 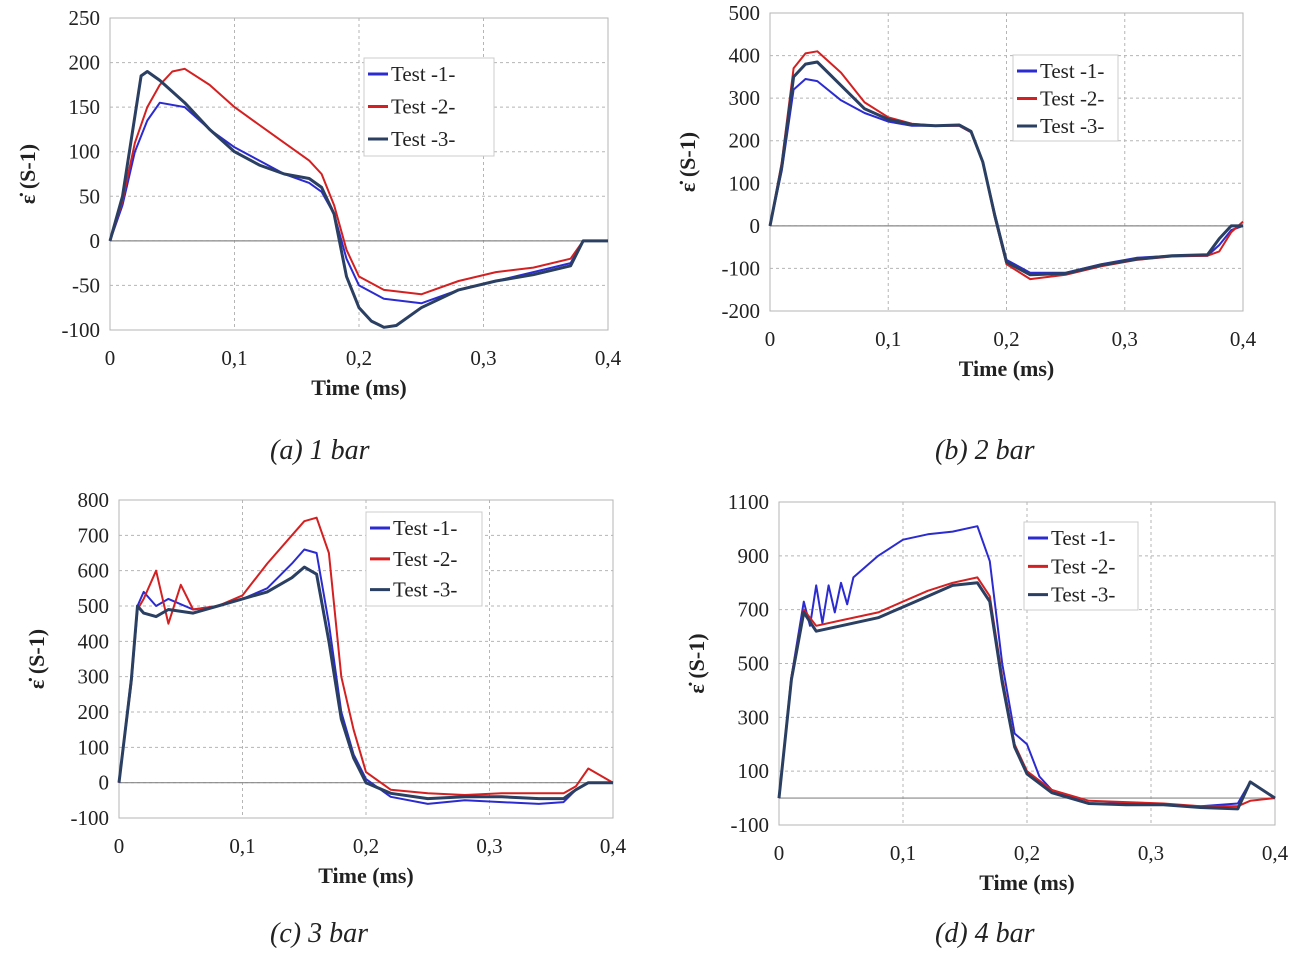 What do you see at coordinates (85, 107) in the screenshot?
I see `y-tick-label: 150` at bounding box center [85, 107].